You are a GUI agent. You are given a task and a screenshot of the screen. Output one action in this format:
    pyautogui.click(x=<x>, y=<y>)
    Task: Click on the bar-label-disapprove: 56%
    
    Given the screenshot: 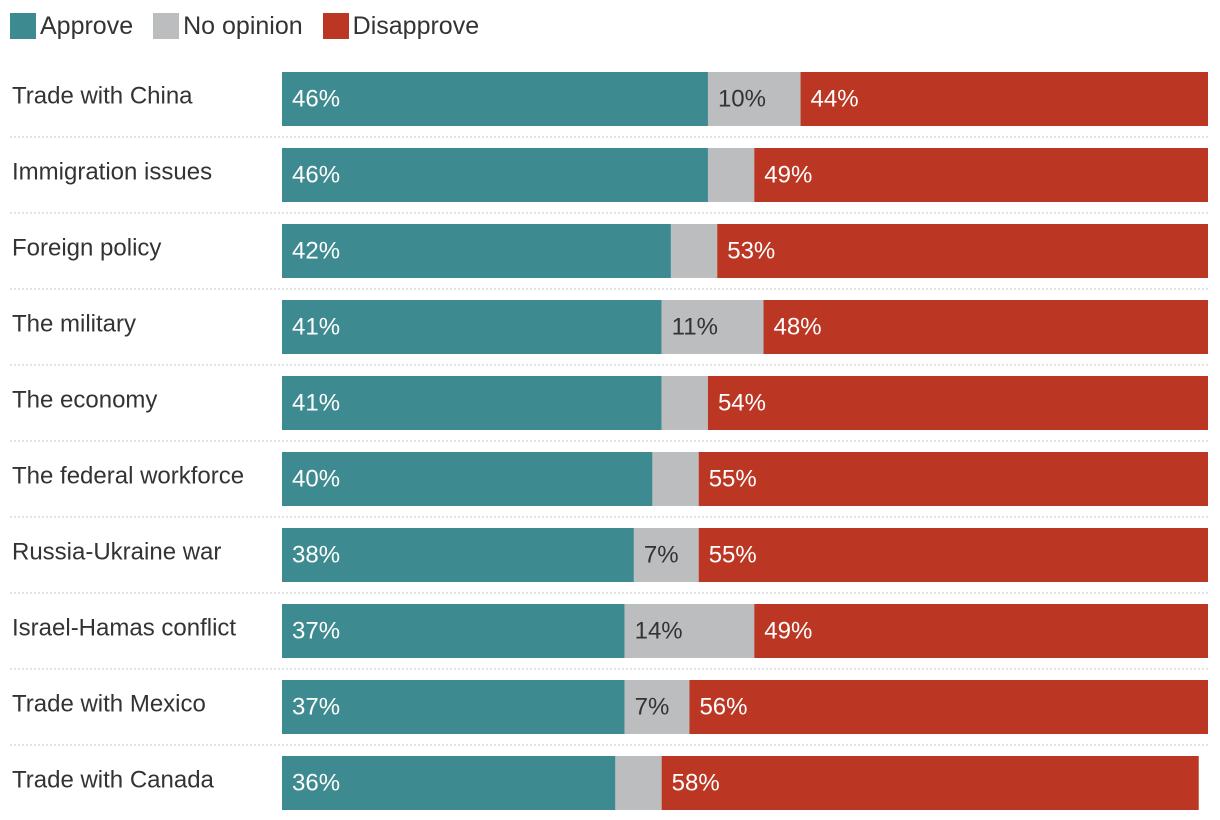 What is the action you would take?
    pyautogui.click(x=723, y=706)
    